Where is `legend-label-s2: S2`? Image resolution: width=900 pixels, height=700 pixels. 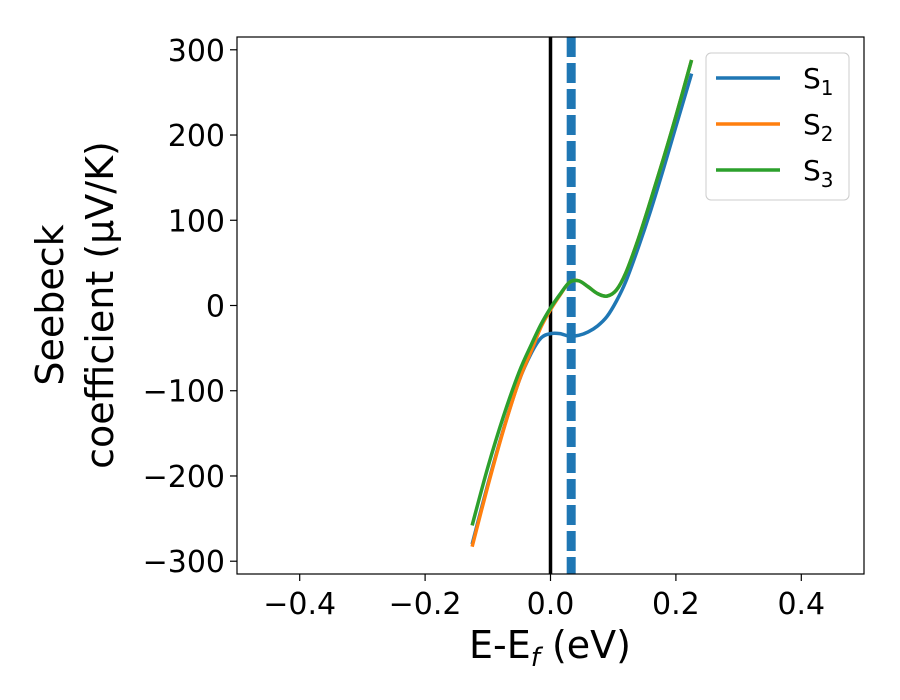
legend-label-s2: S2 is located at coordinates (818, 127).